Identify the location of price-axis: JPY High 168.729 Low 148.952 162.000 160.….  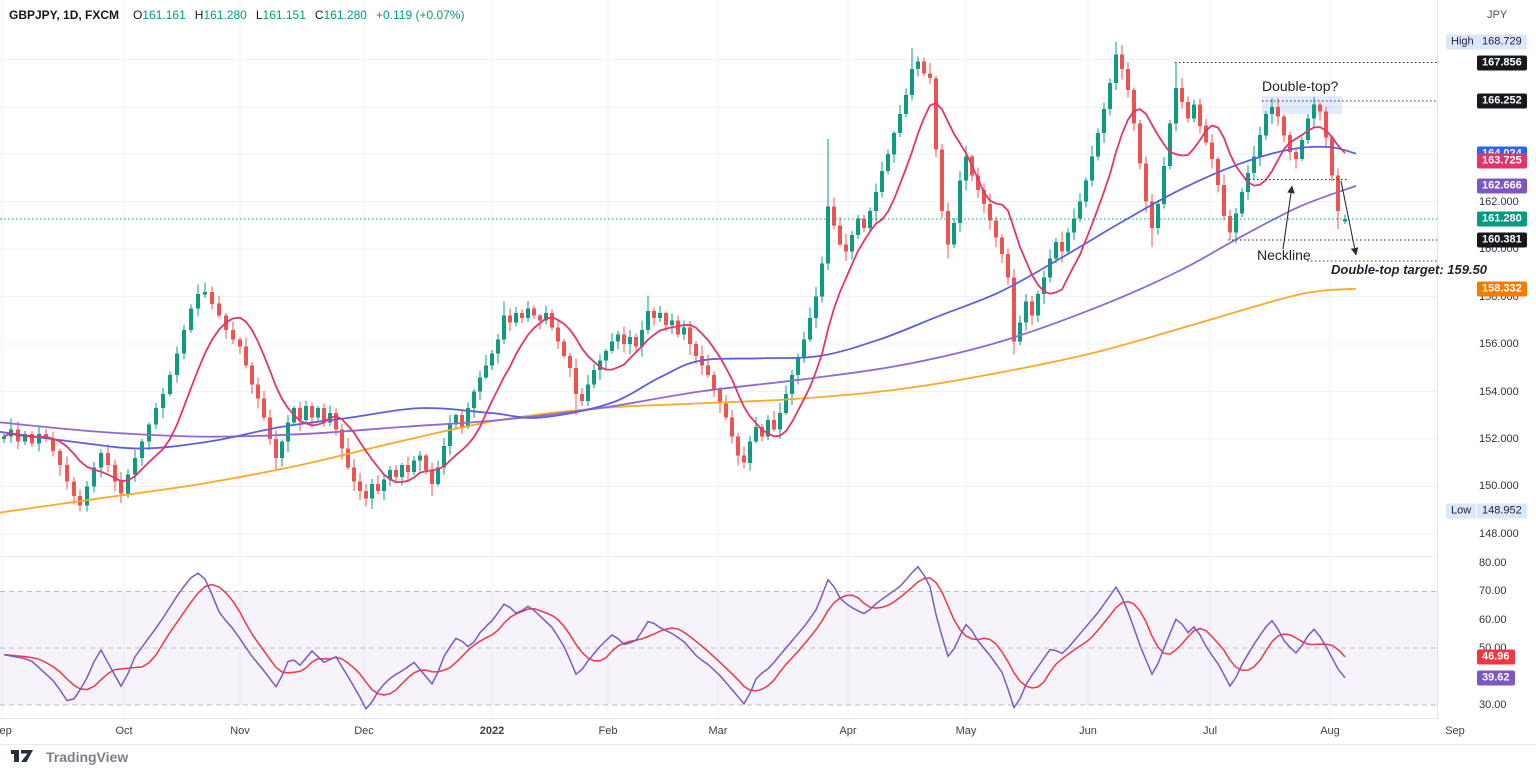
(1487, 372).